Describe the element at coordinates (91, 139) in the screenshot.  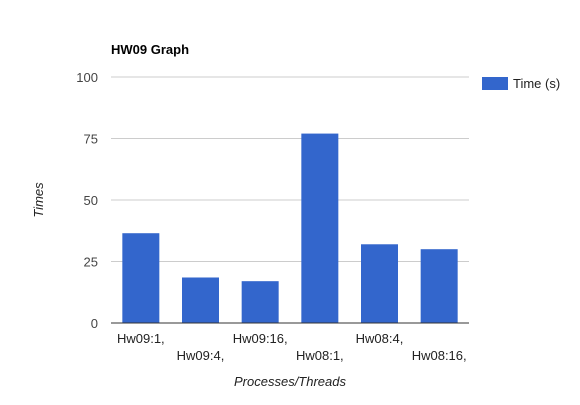
I see `y-tick-label: 75` at that location.